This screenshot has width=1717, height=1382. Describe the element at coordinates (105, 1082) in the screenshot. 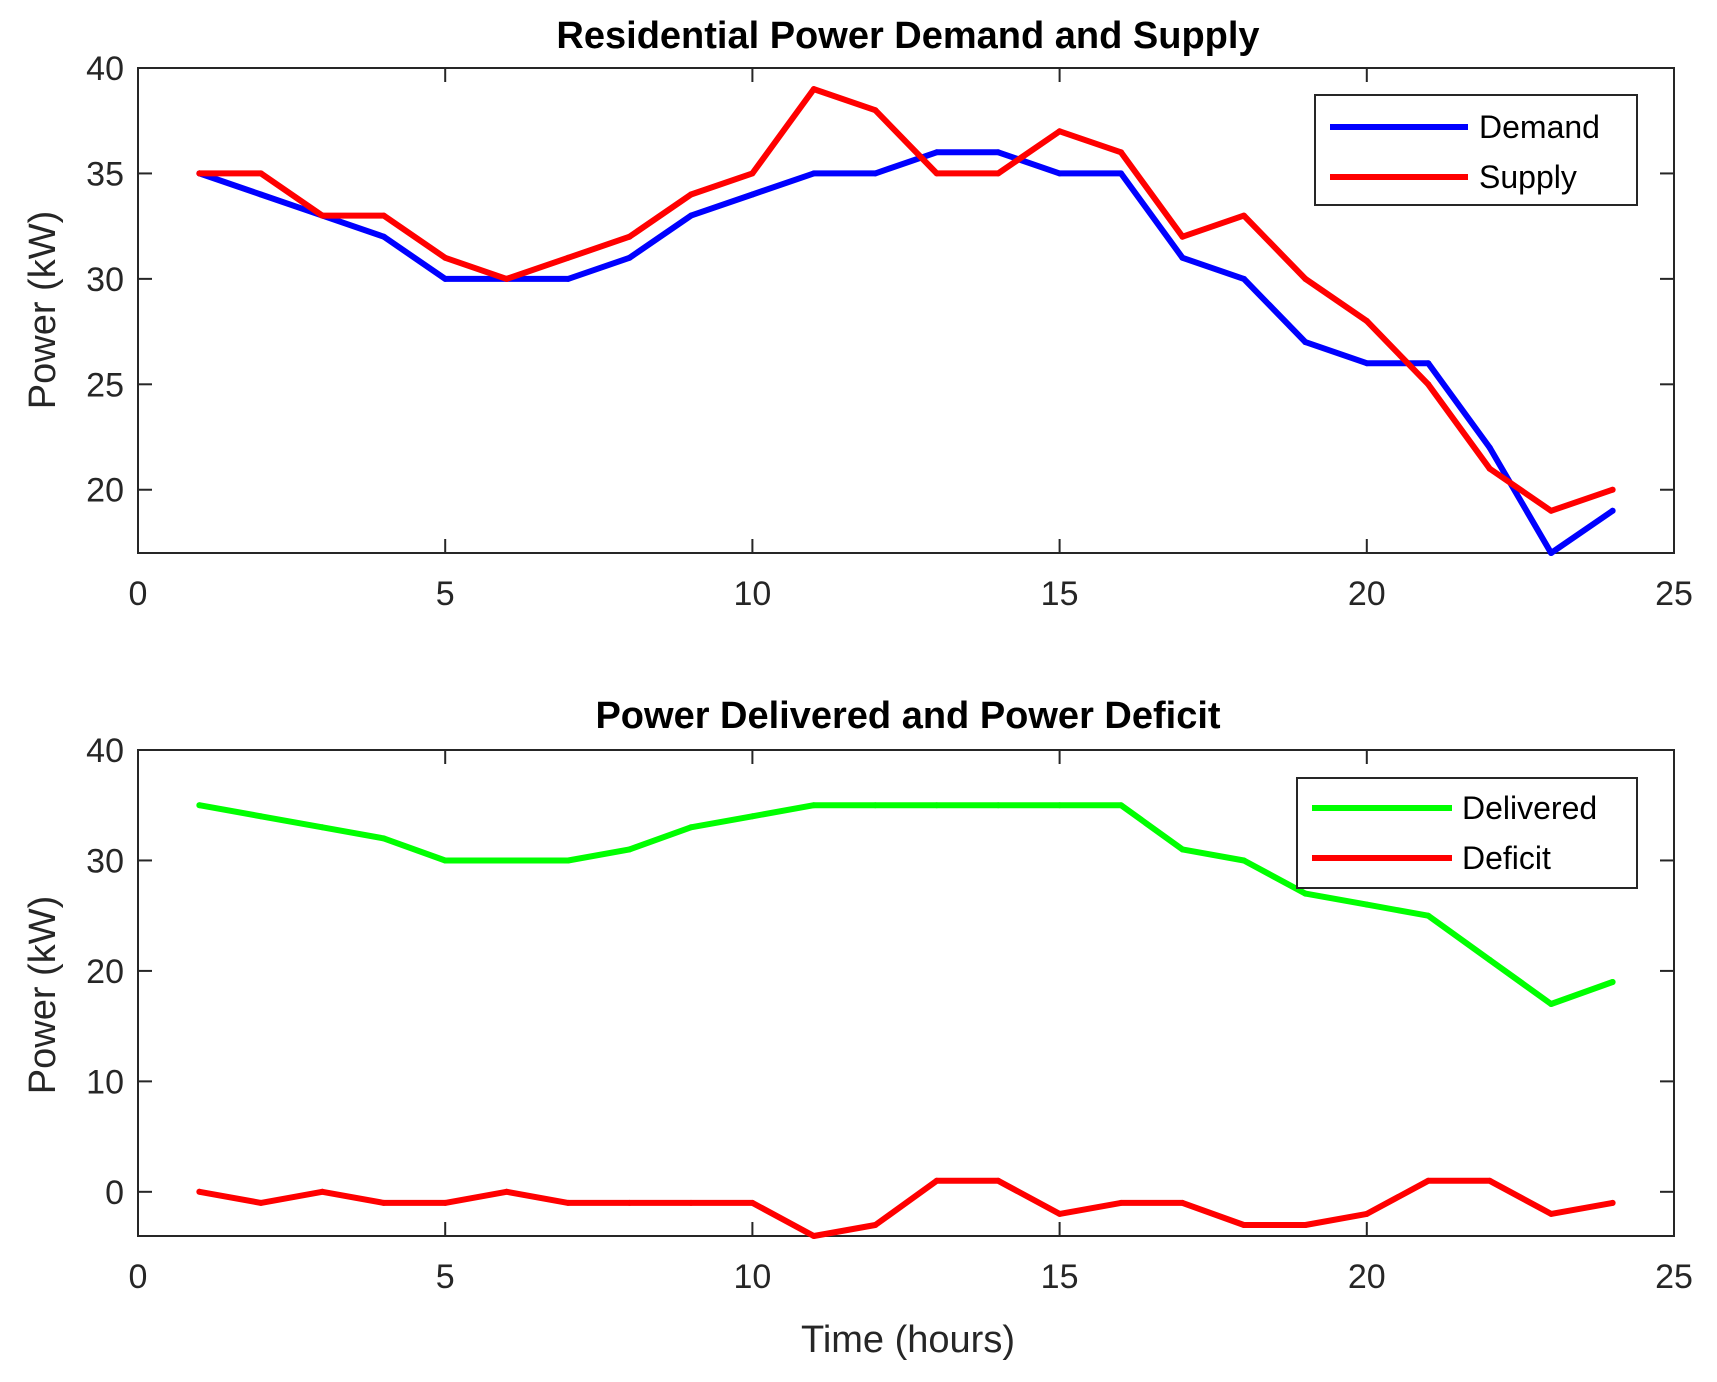

I see `y-tick-label: 10` at that location.